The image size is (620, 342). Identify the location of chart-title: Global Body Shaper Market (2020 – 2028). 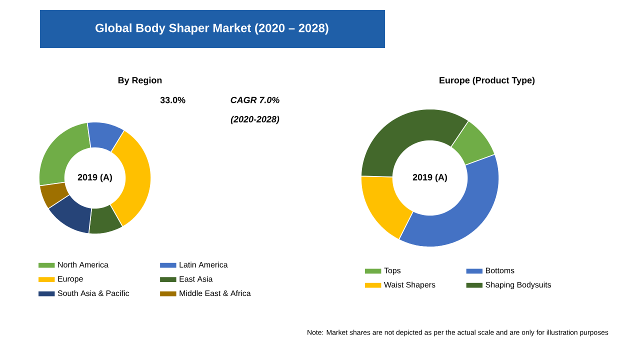
(212, 29).